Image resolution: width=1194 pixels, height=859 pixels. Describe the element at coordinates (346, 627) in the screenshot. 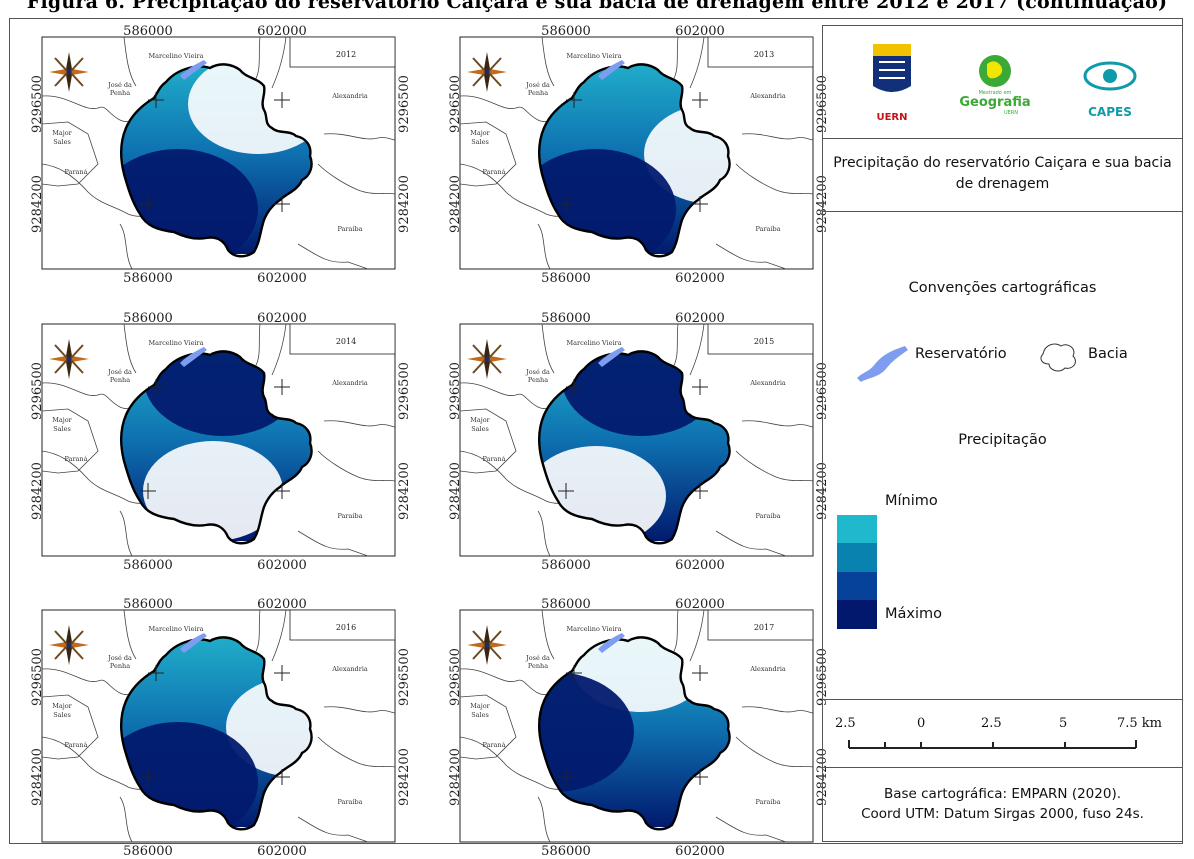

I see `year-label: 2016` at that location.